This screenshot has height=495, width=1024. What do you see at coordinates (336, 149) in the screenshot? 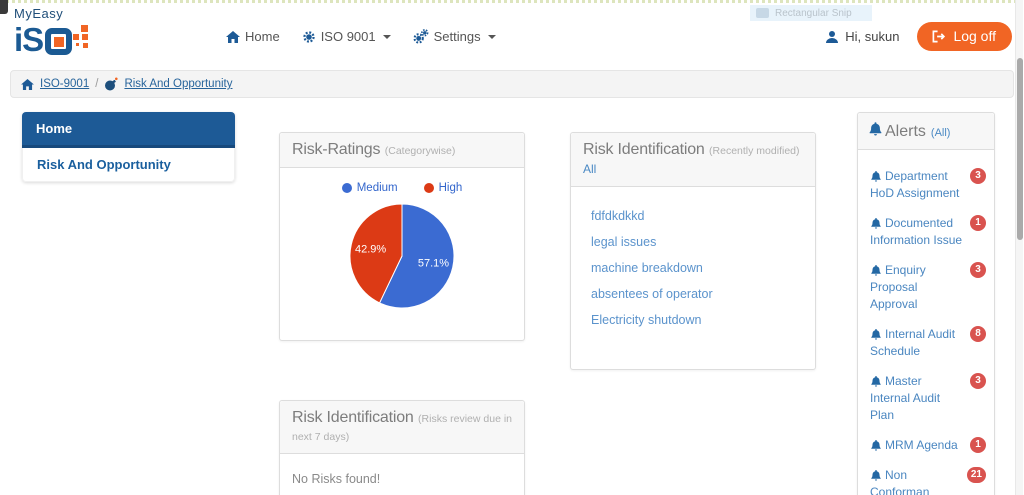
I see `risk-ratings-title: Risk-Ratings` at bounding box center [336, 149].